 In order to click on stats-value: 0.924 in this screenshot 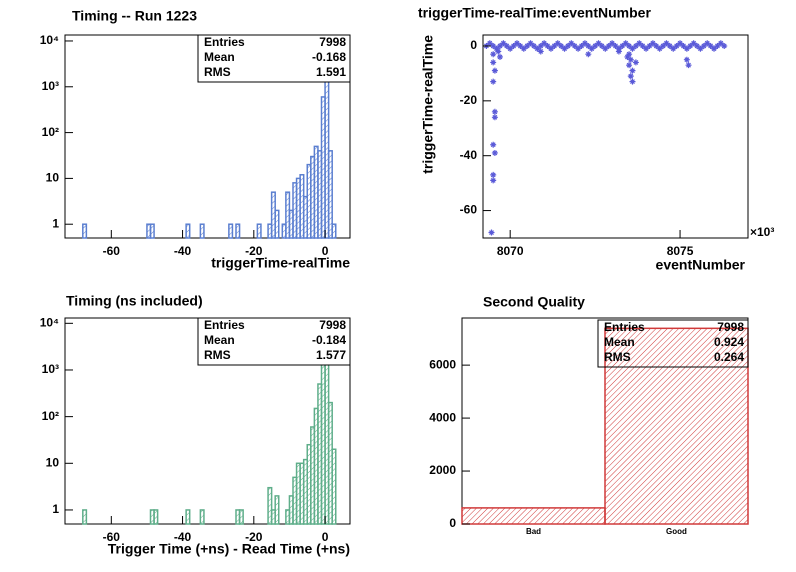, I will do `click(729, 342)`.